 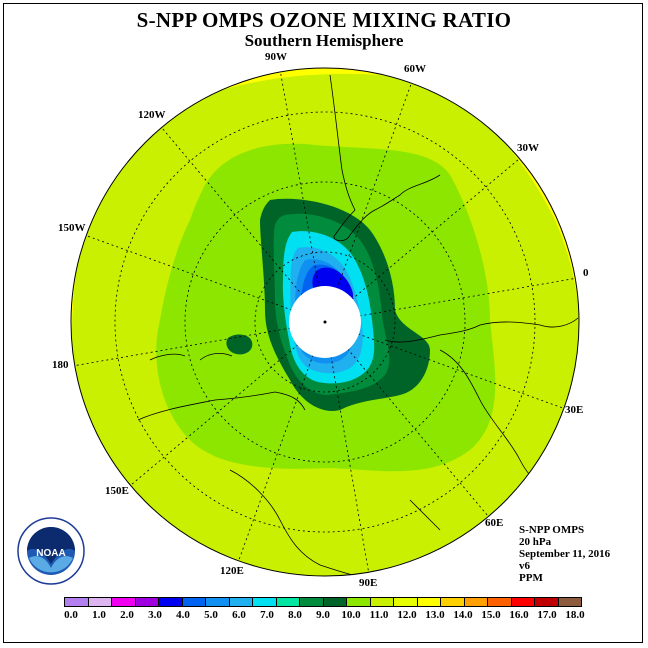 I want to click on lon-label-150w: 150W, so click(x=72, y=228).